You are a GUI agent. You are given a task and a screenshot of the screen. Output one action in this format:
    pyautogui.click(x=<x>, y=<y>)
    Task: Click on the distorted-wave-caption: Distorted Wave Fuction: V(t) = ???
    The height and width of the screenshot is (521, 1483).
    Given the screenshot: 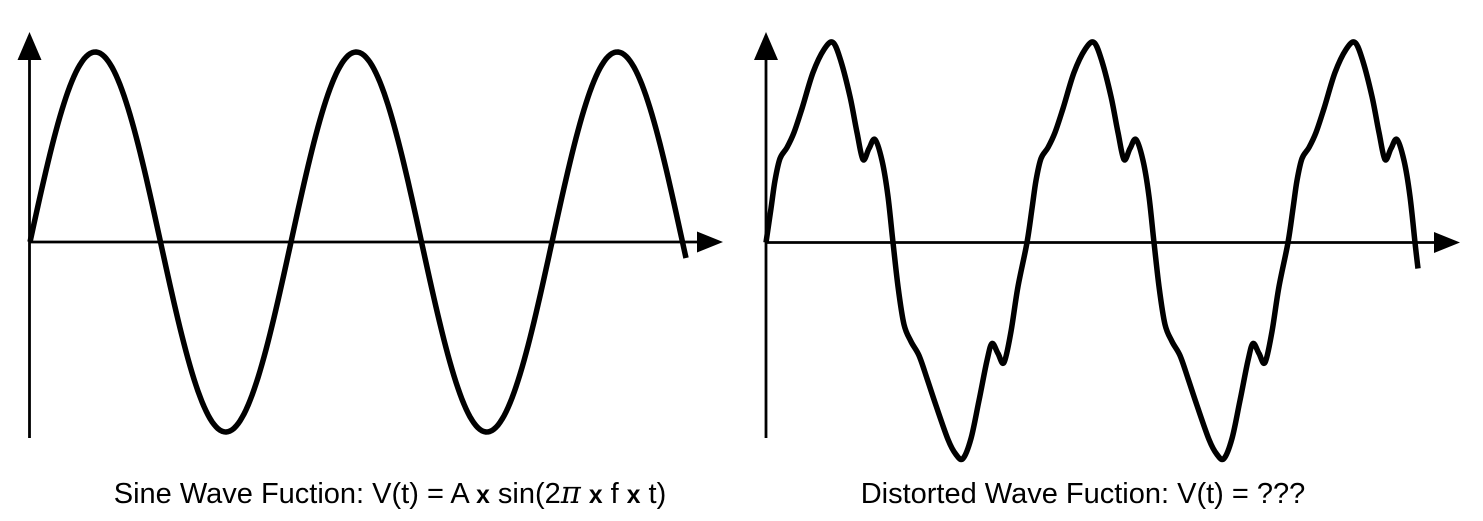 What is the action you would take?
    pyautogui.click(x=1083, y=494)
    